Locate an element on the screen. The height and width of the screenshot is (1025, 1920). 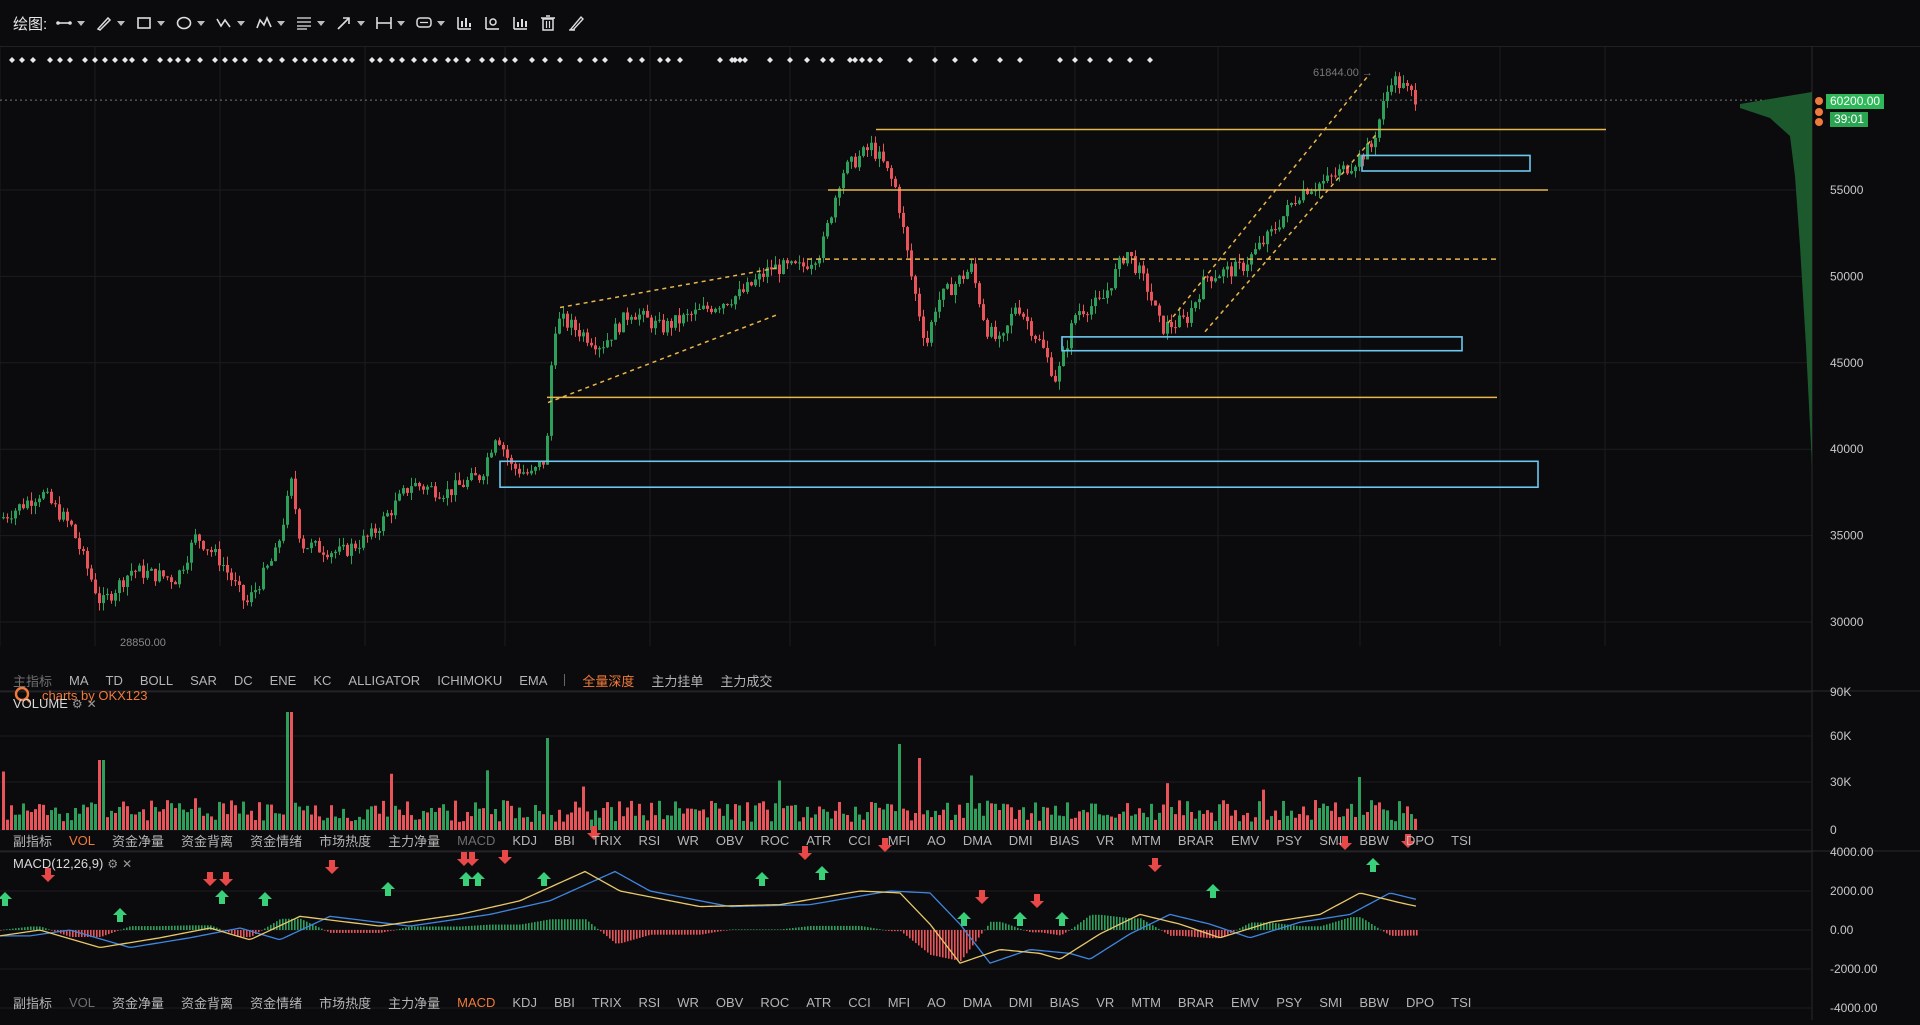
indicator-ene: ENE is located at coordinates (283, 680).